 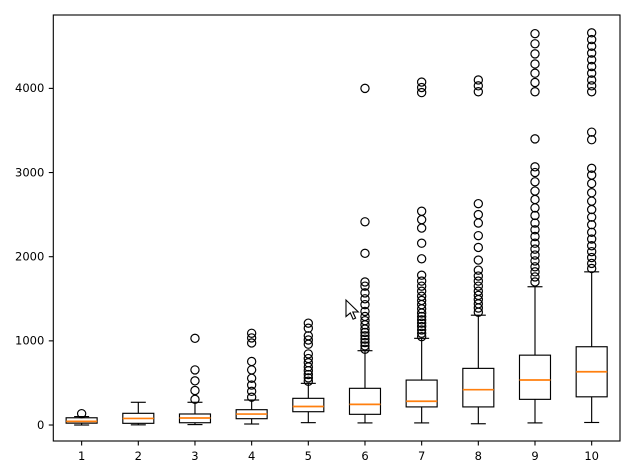 What do you see at coordinates (251, 456) in the screenshot?
I see `x-axis-tick-label: 4` at bounding box center [251, 456].